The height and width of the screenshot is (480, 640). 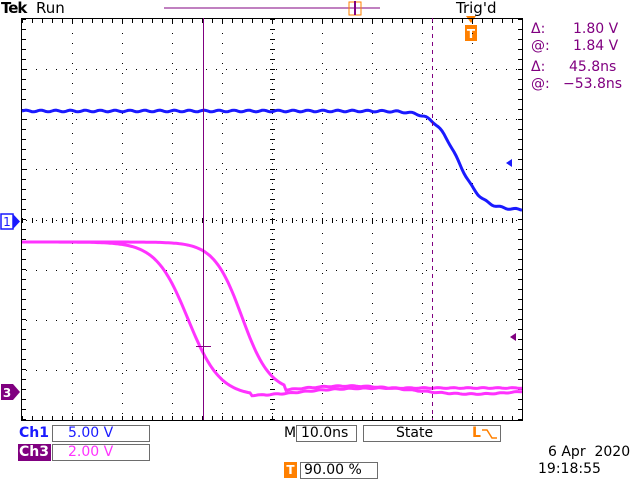 What do you see at coordinates (569, 469) in the screenshot?
I see `time-label: 19:18:55` at bounding box center [569, 469].